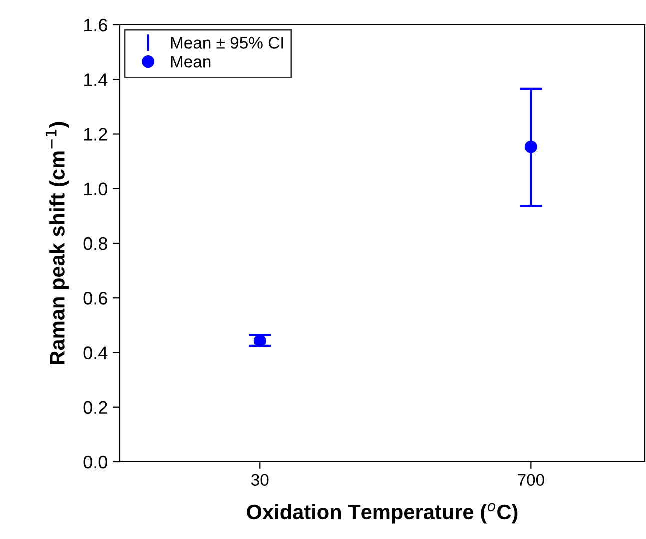 This screenshot has width=646, height=539. Describe the element at coordinates (96, 298) in the screenshot. I see `y-tick-label: 0.6` at that location.